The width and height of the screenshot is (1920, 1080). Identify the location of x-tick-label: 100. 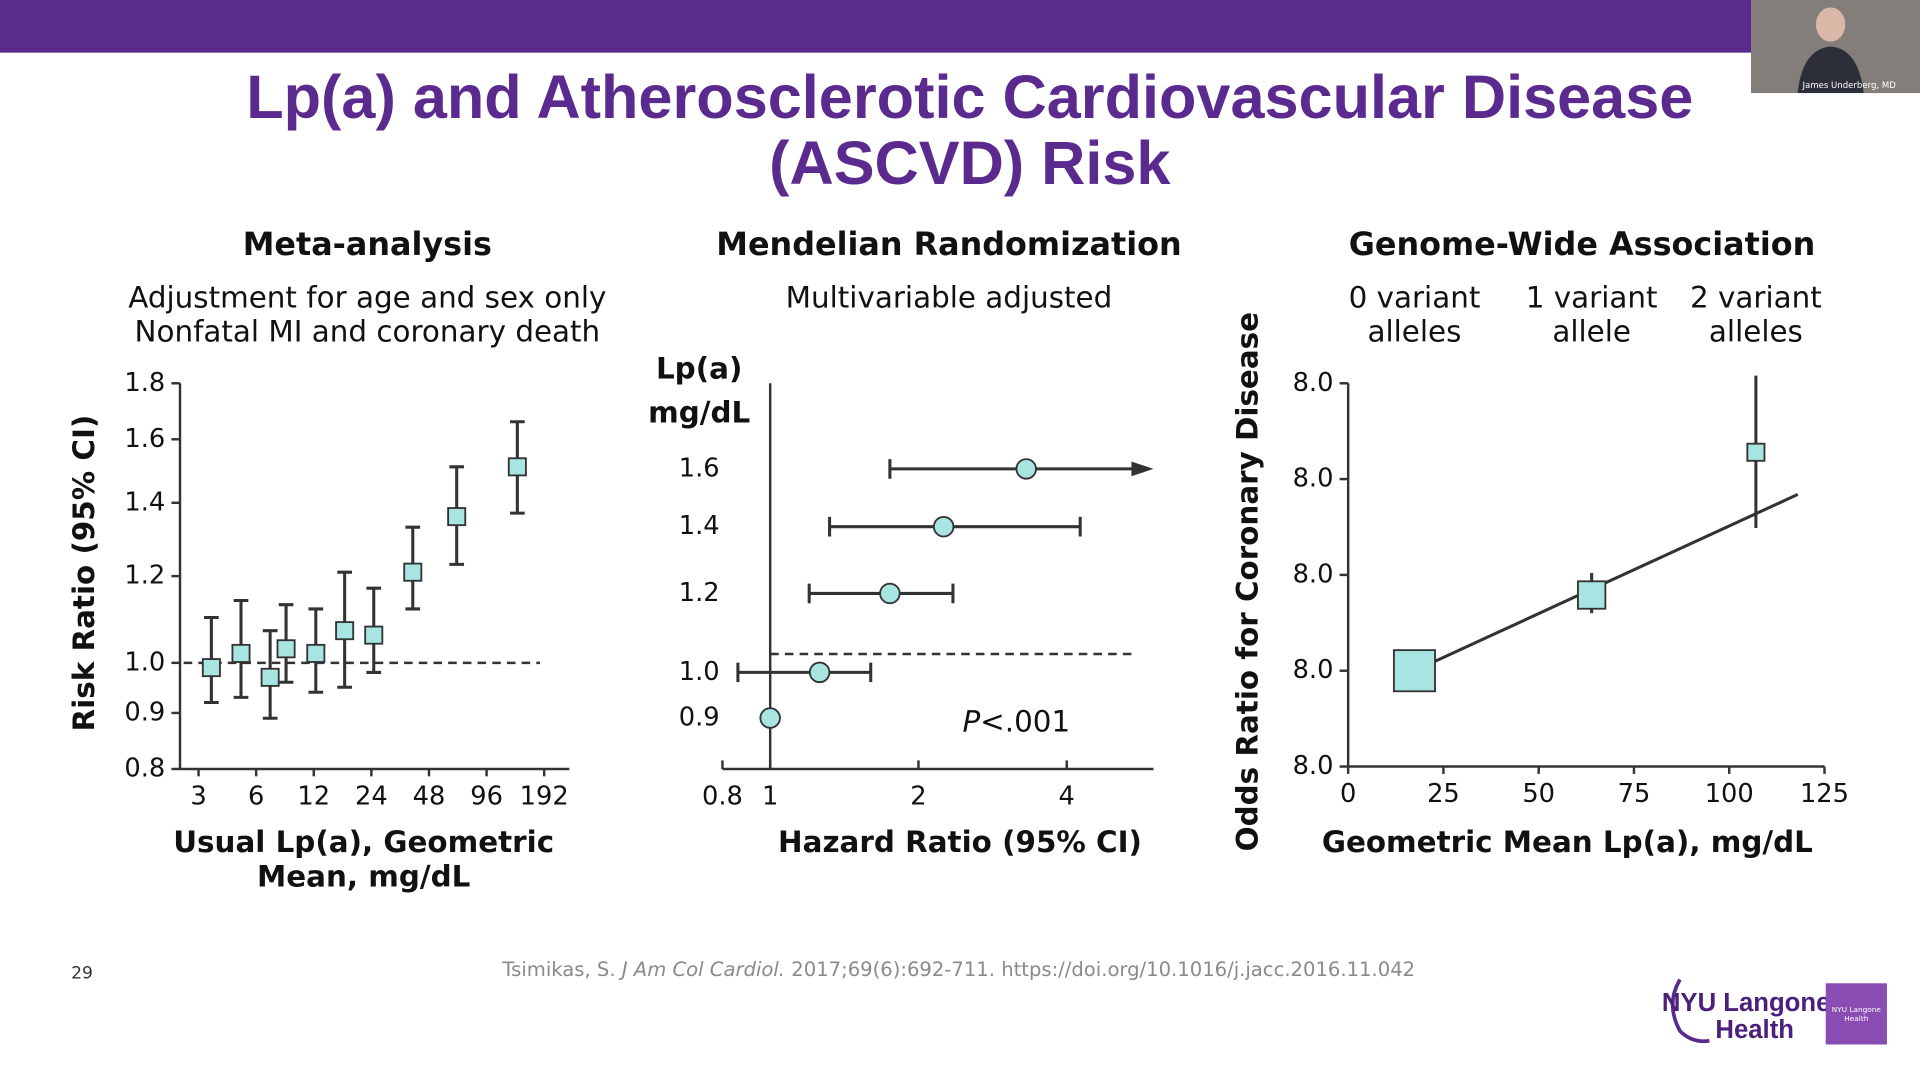
(1729, 794).